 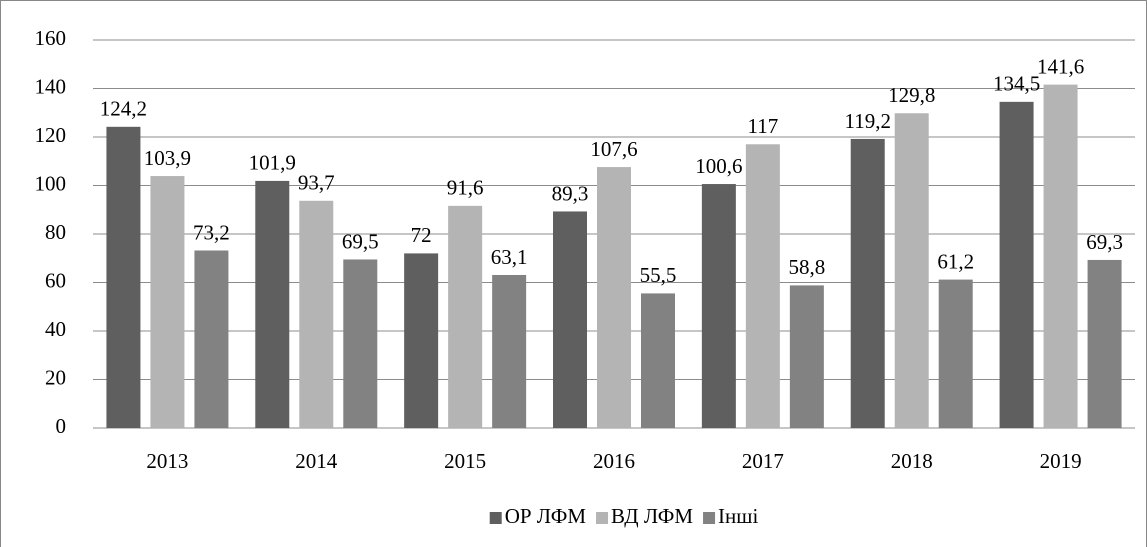 I want to click on x-tick-label: 2018, so click(x=912, y=461).